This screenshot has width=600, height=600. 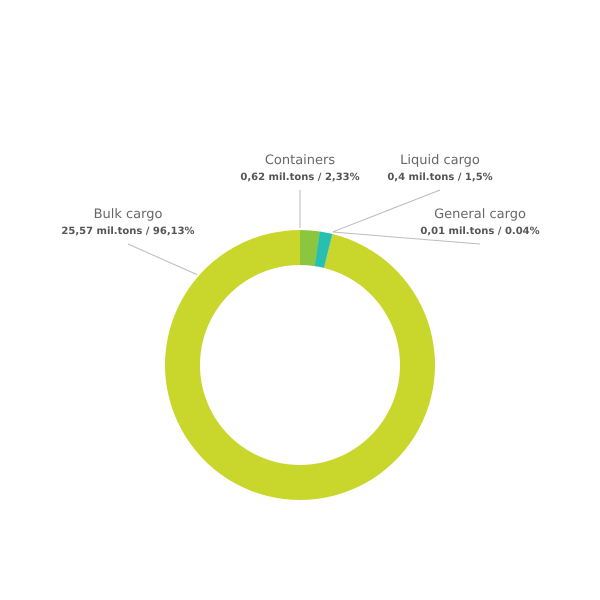 I want to click on slice-label: Bulk cargo, so click(x=128, y=214).